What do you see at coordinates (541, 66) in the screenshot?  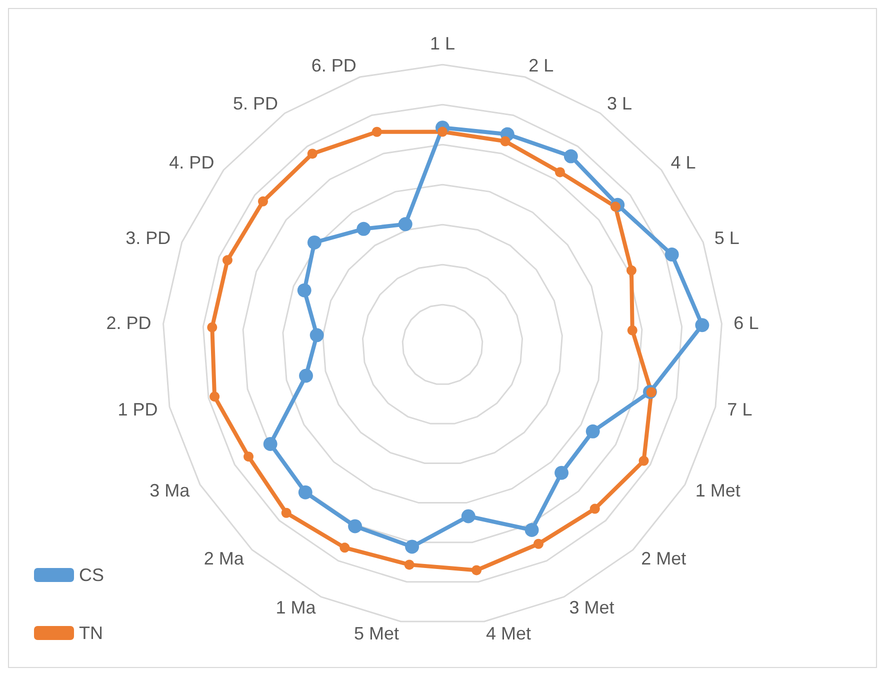 I see `spoke-label: 2 L` at bounding box center [541, 66].